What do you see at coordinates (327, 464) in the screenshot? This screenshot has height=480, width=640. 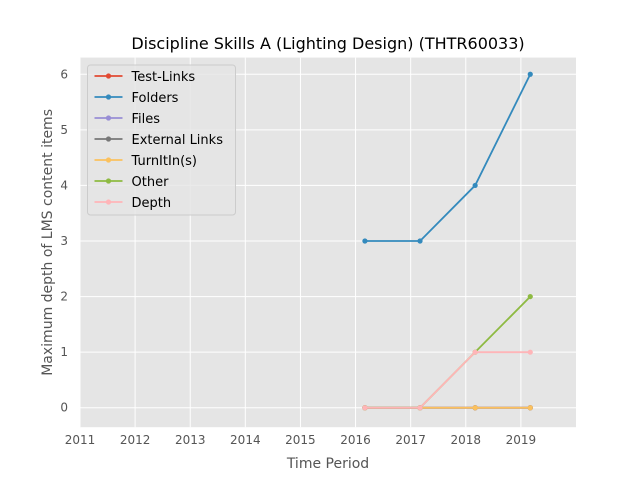 I see `x-axis-label: Time Period` at bounding box center [327, 464].